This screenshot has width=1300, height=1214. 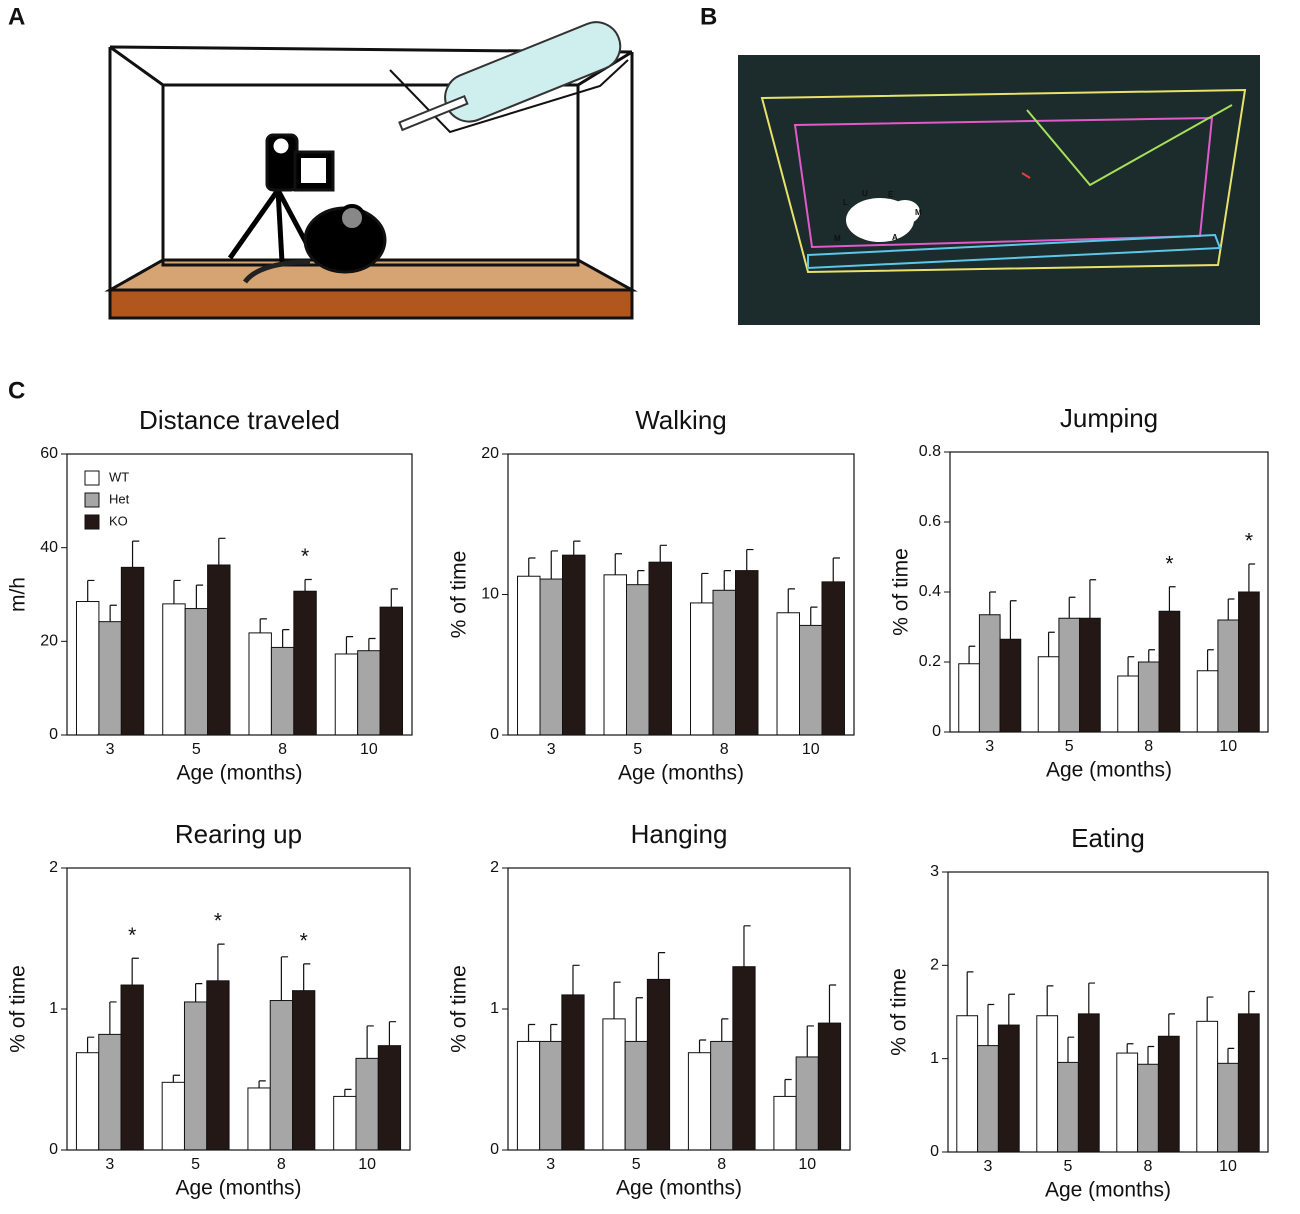 I want to click on y-tick-label: 0.2, so click(x=930, y=661).